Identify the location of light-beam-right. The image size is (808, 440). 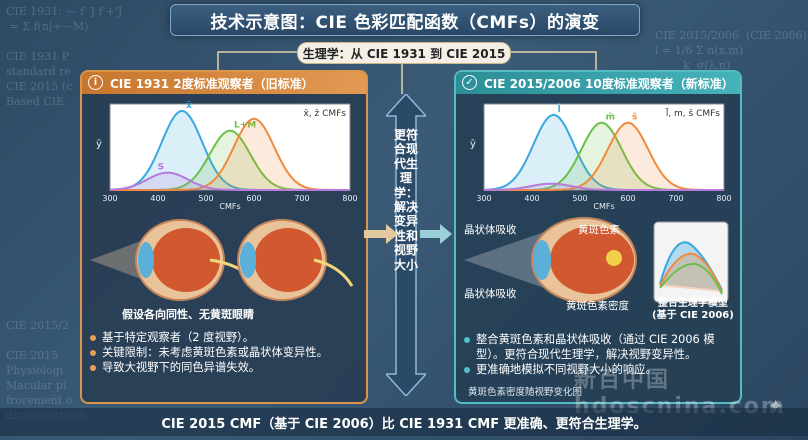
(504, 260).